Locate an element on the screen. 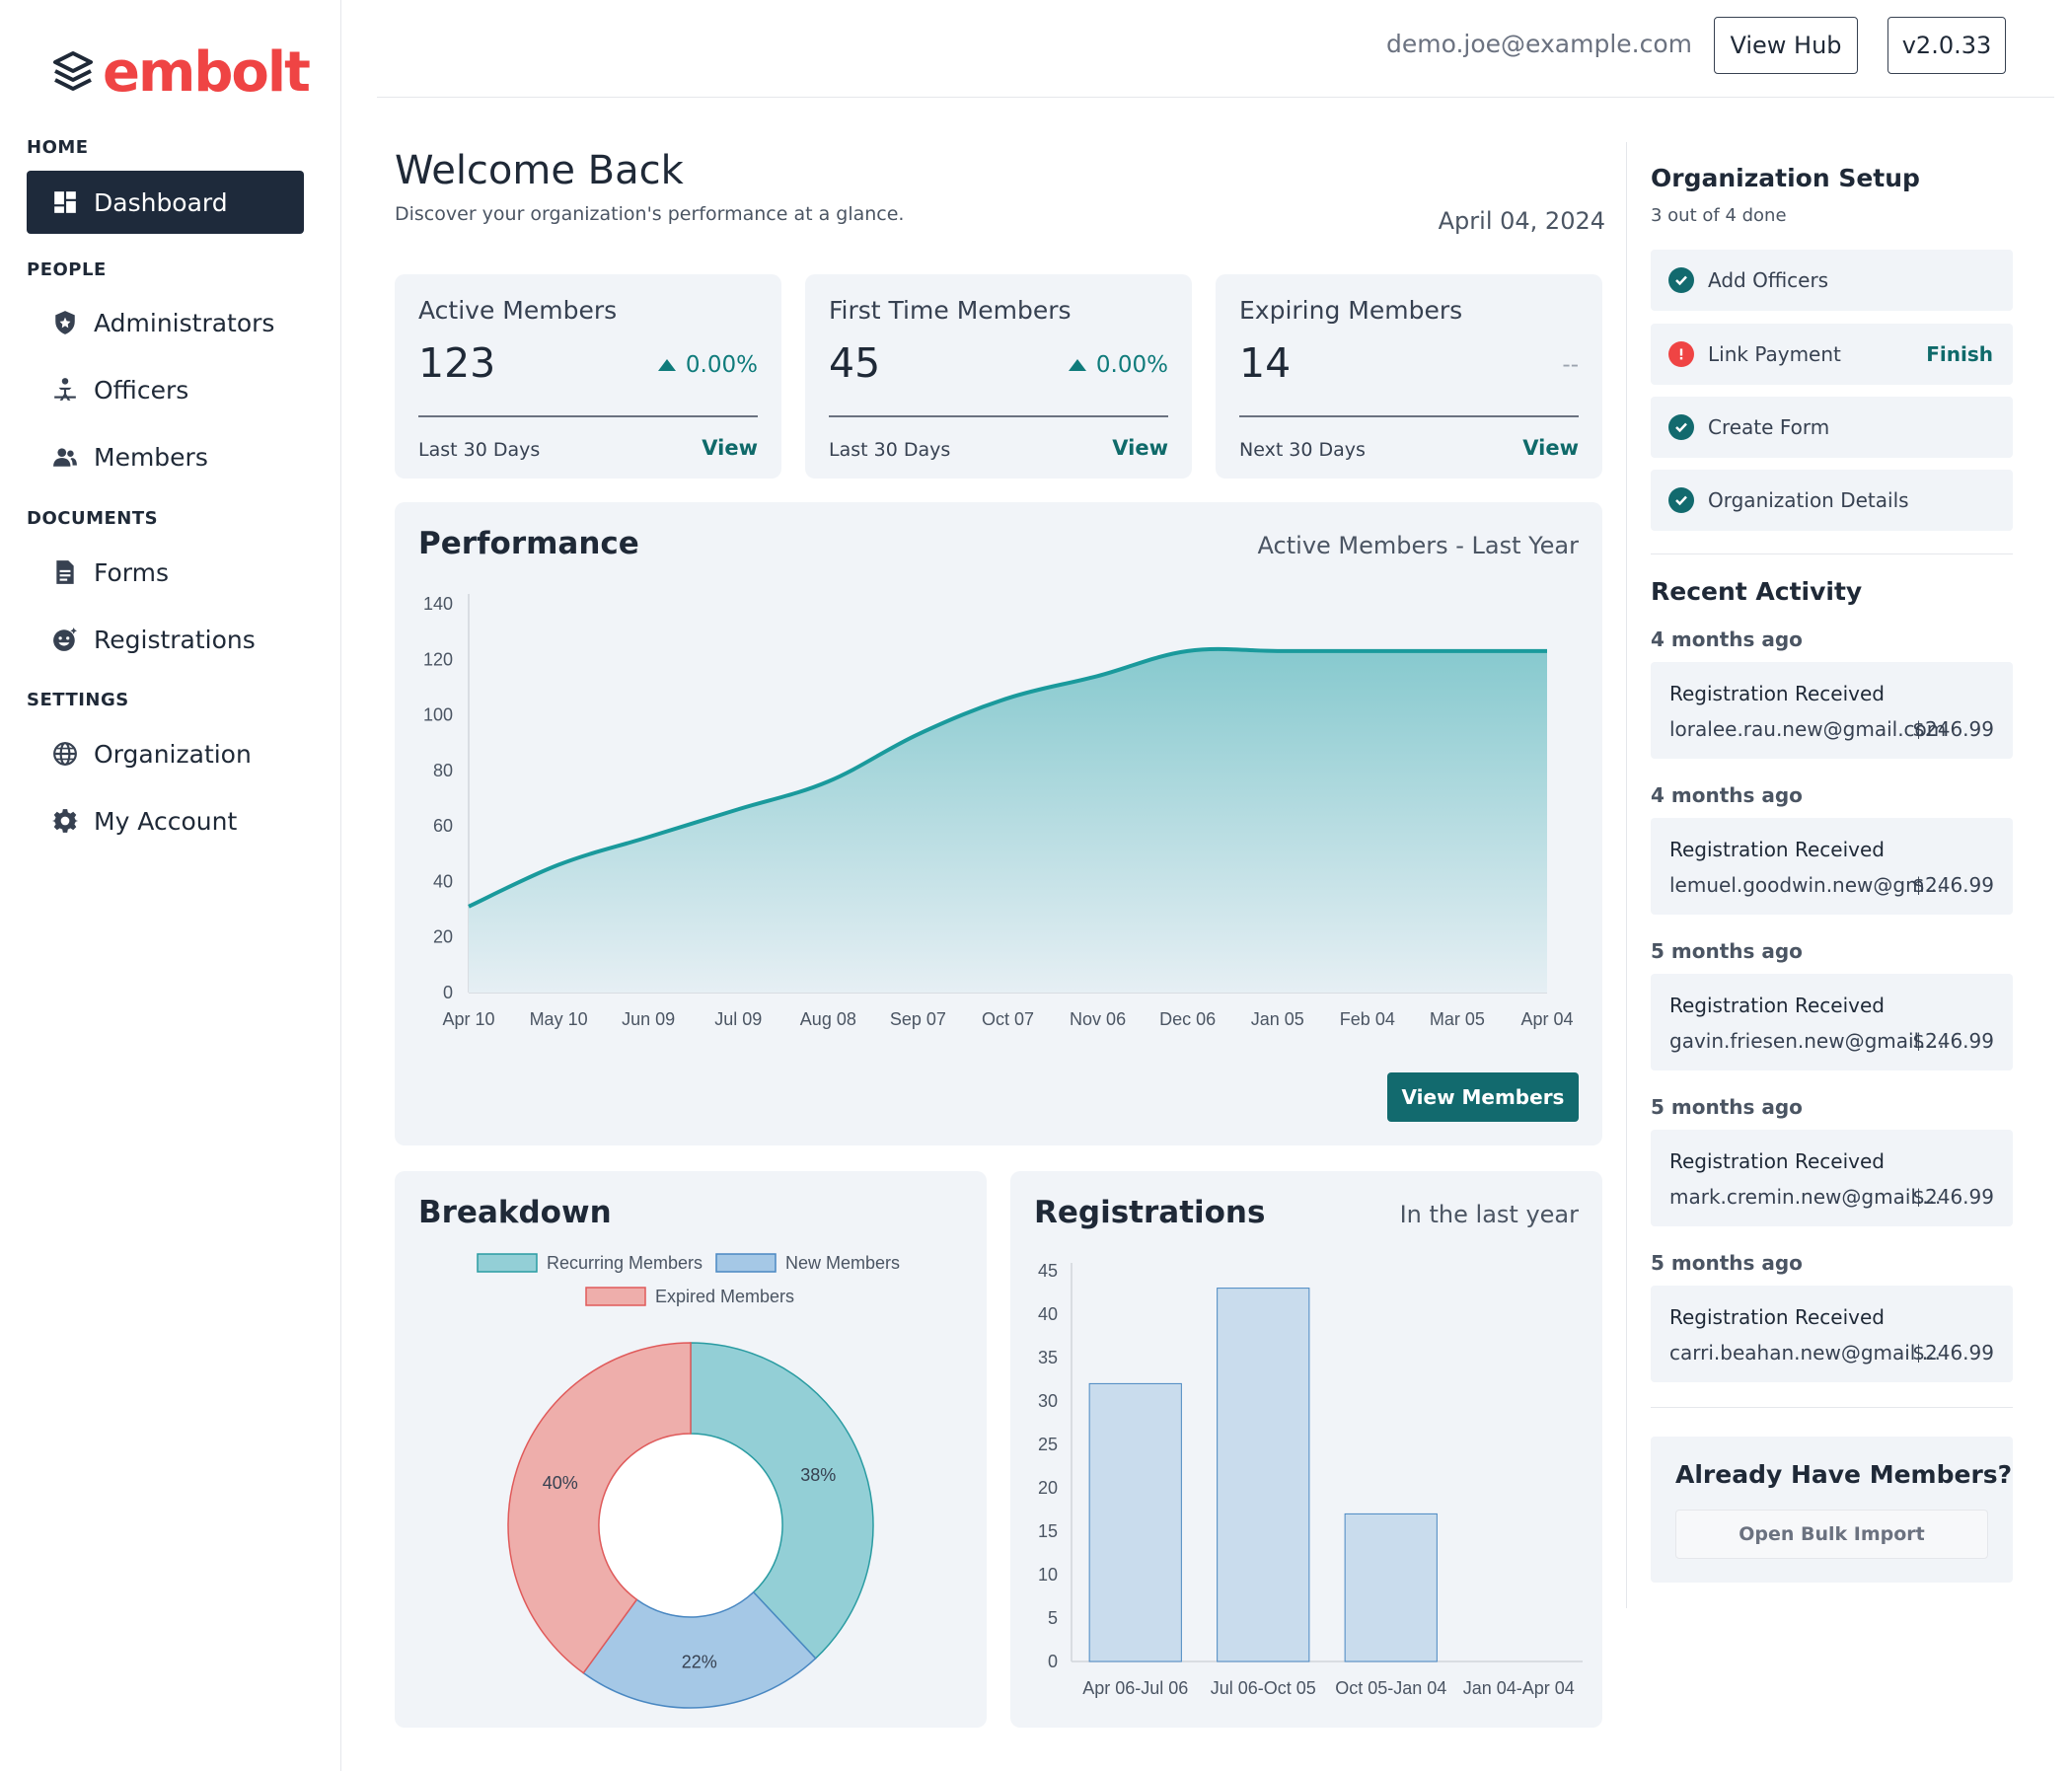 The image size is (2072, 1771). performance-subtitle: Active Members - Last Year is located at coordinates (1418, 545).